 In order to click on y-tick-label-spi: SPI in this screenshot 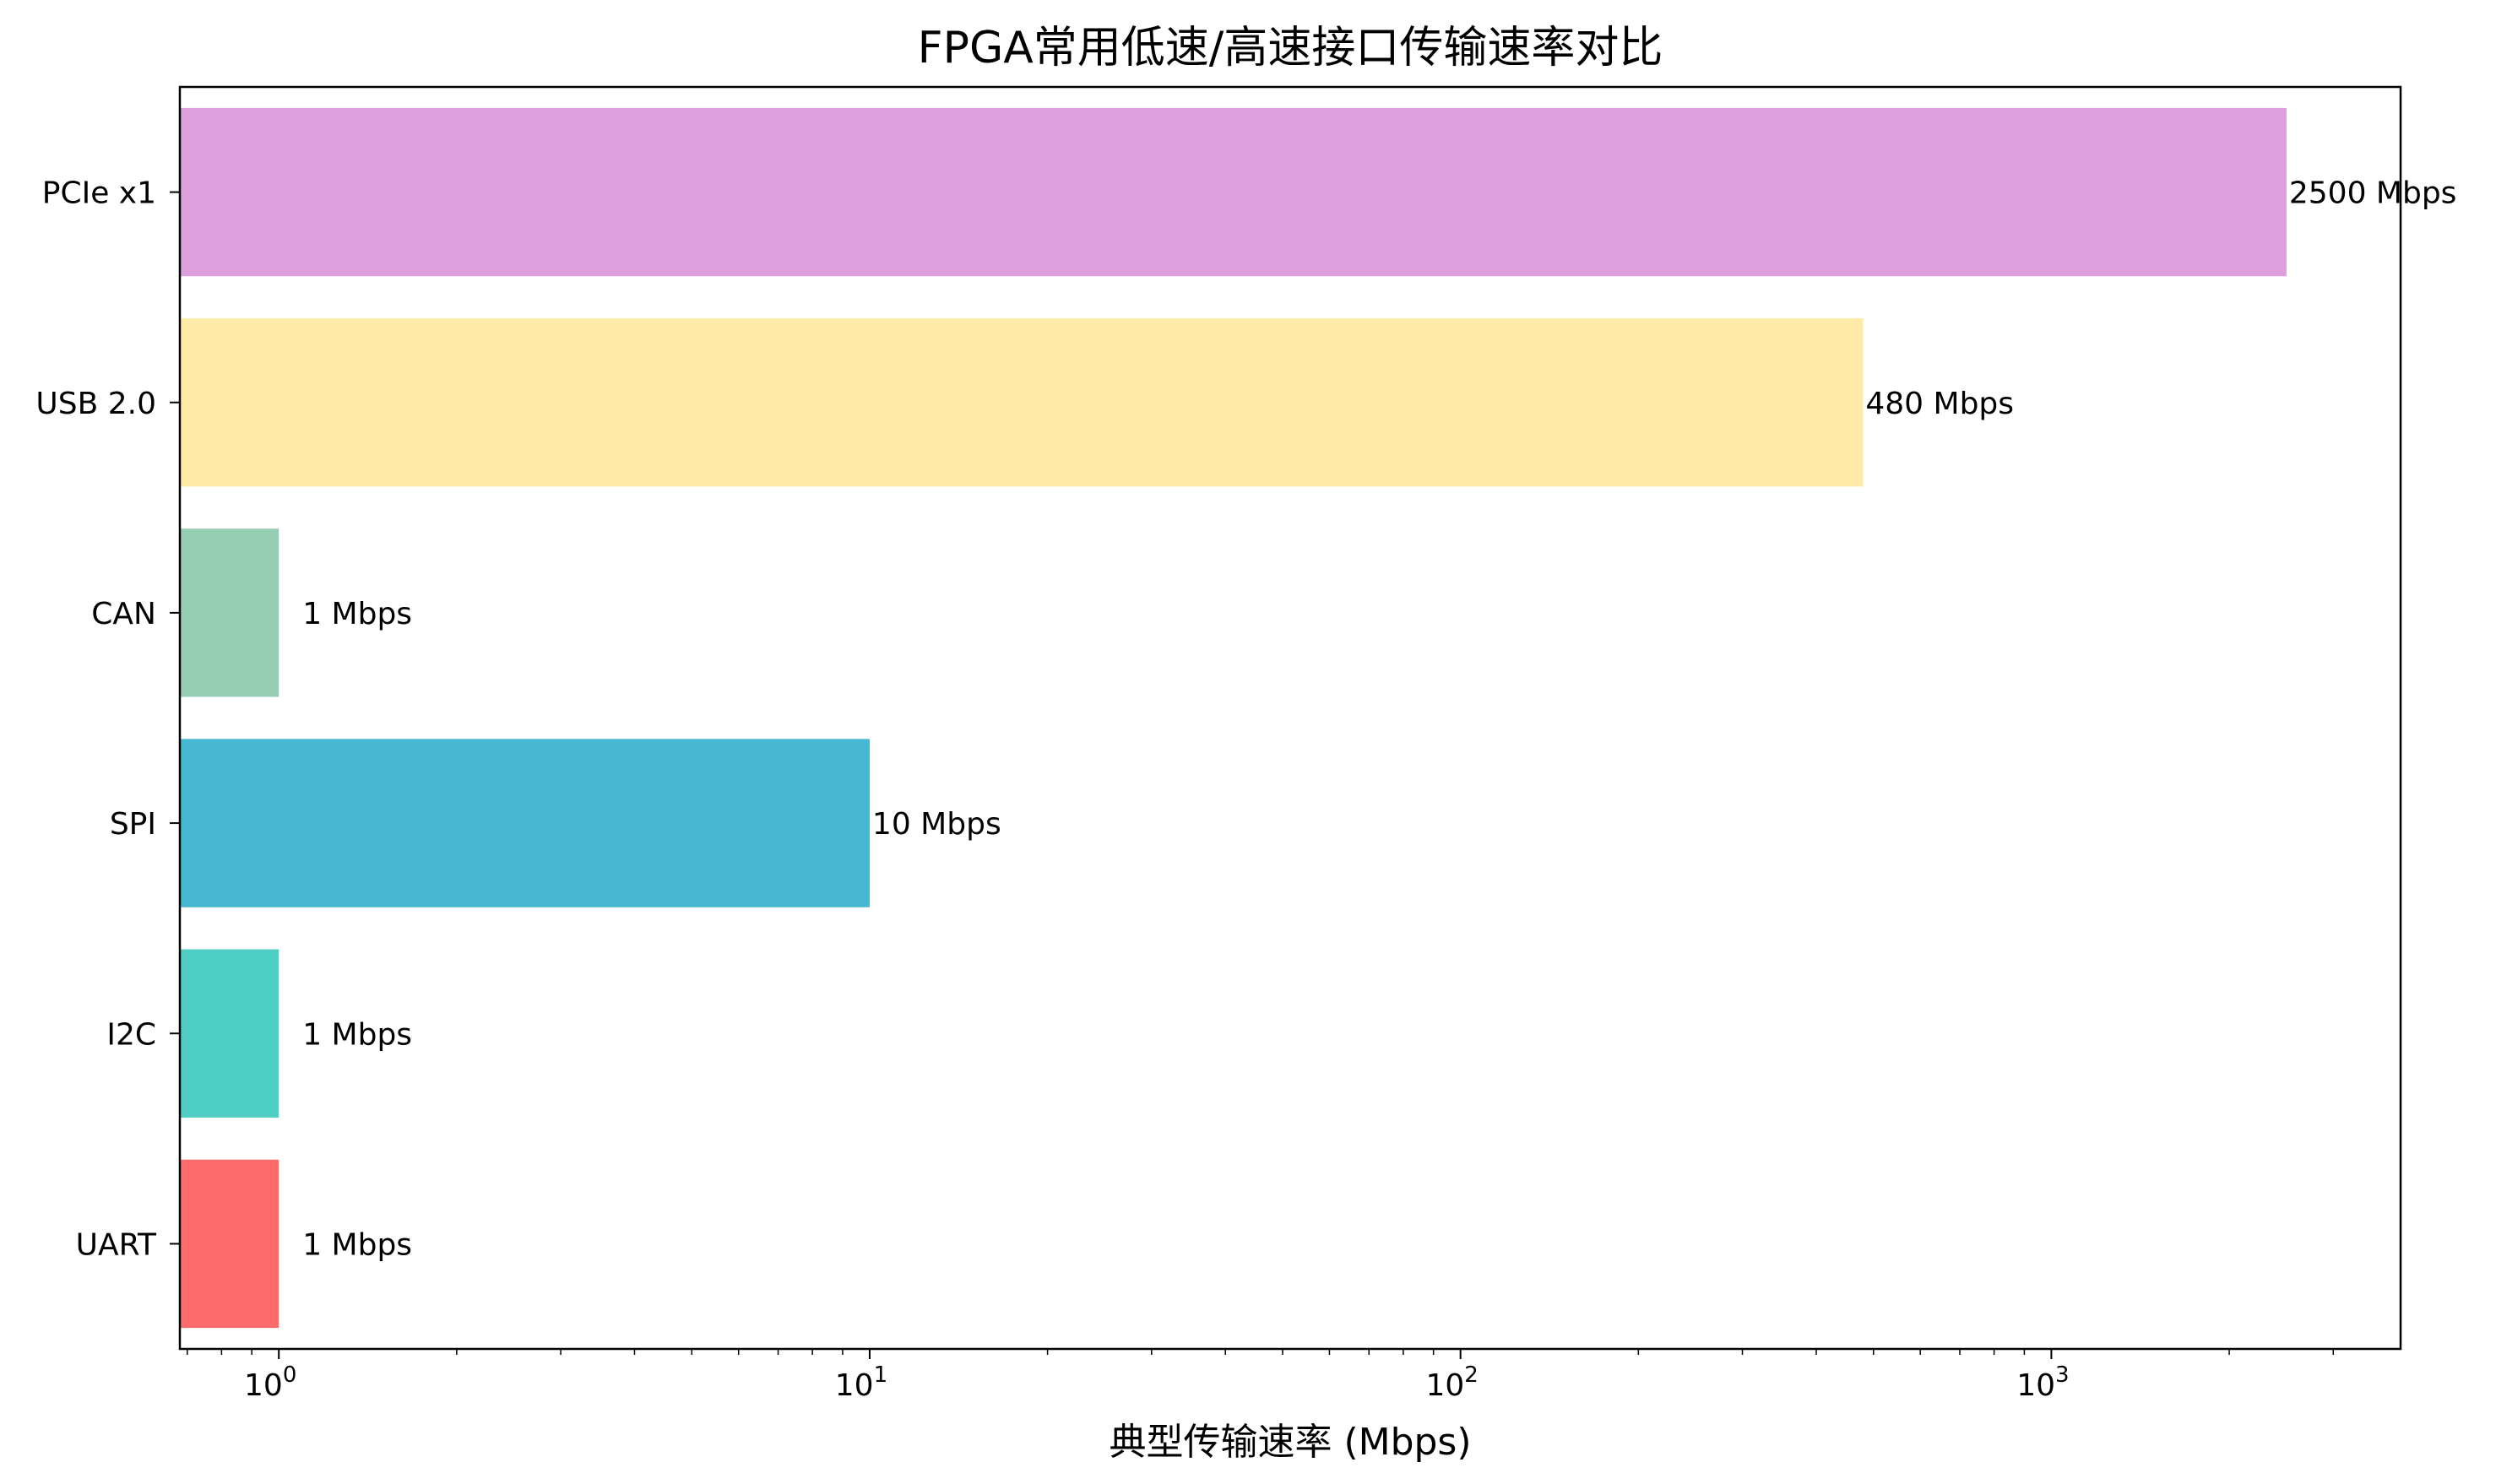, I will do `click(133, 824)`.